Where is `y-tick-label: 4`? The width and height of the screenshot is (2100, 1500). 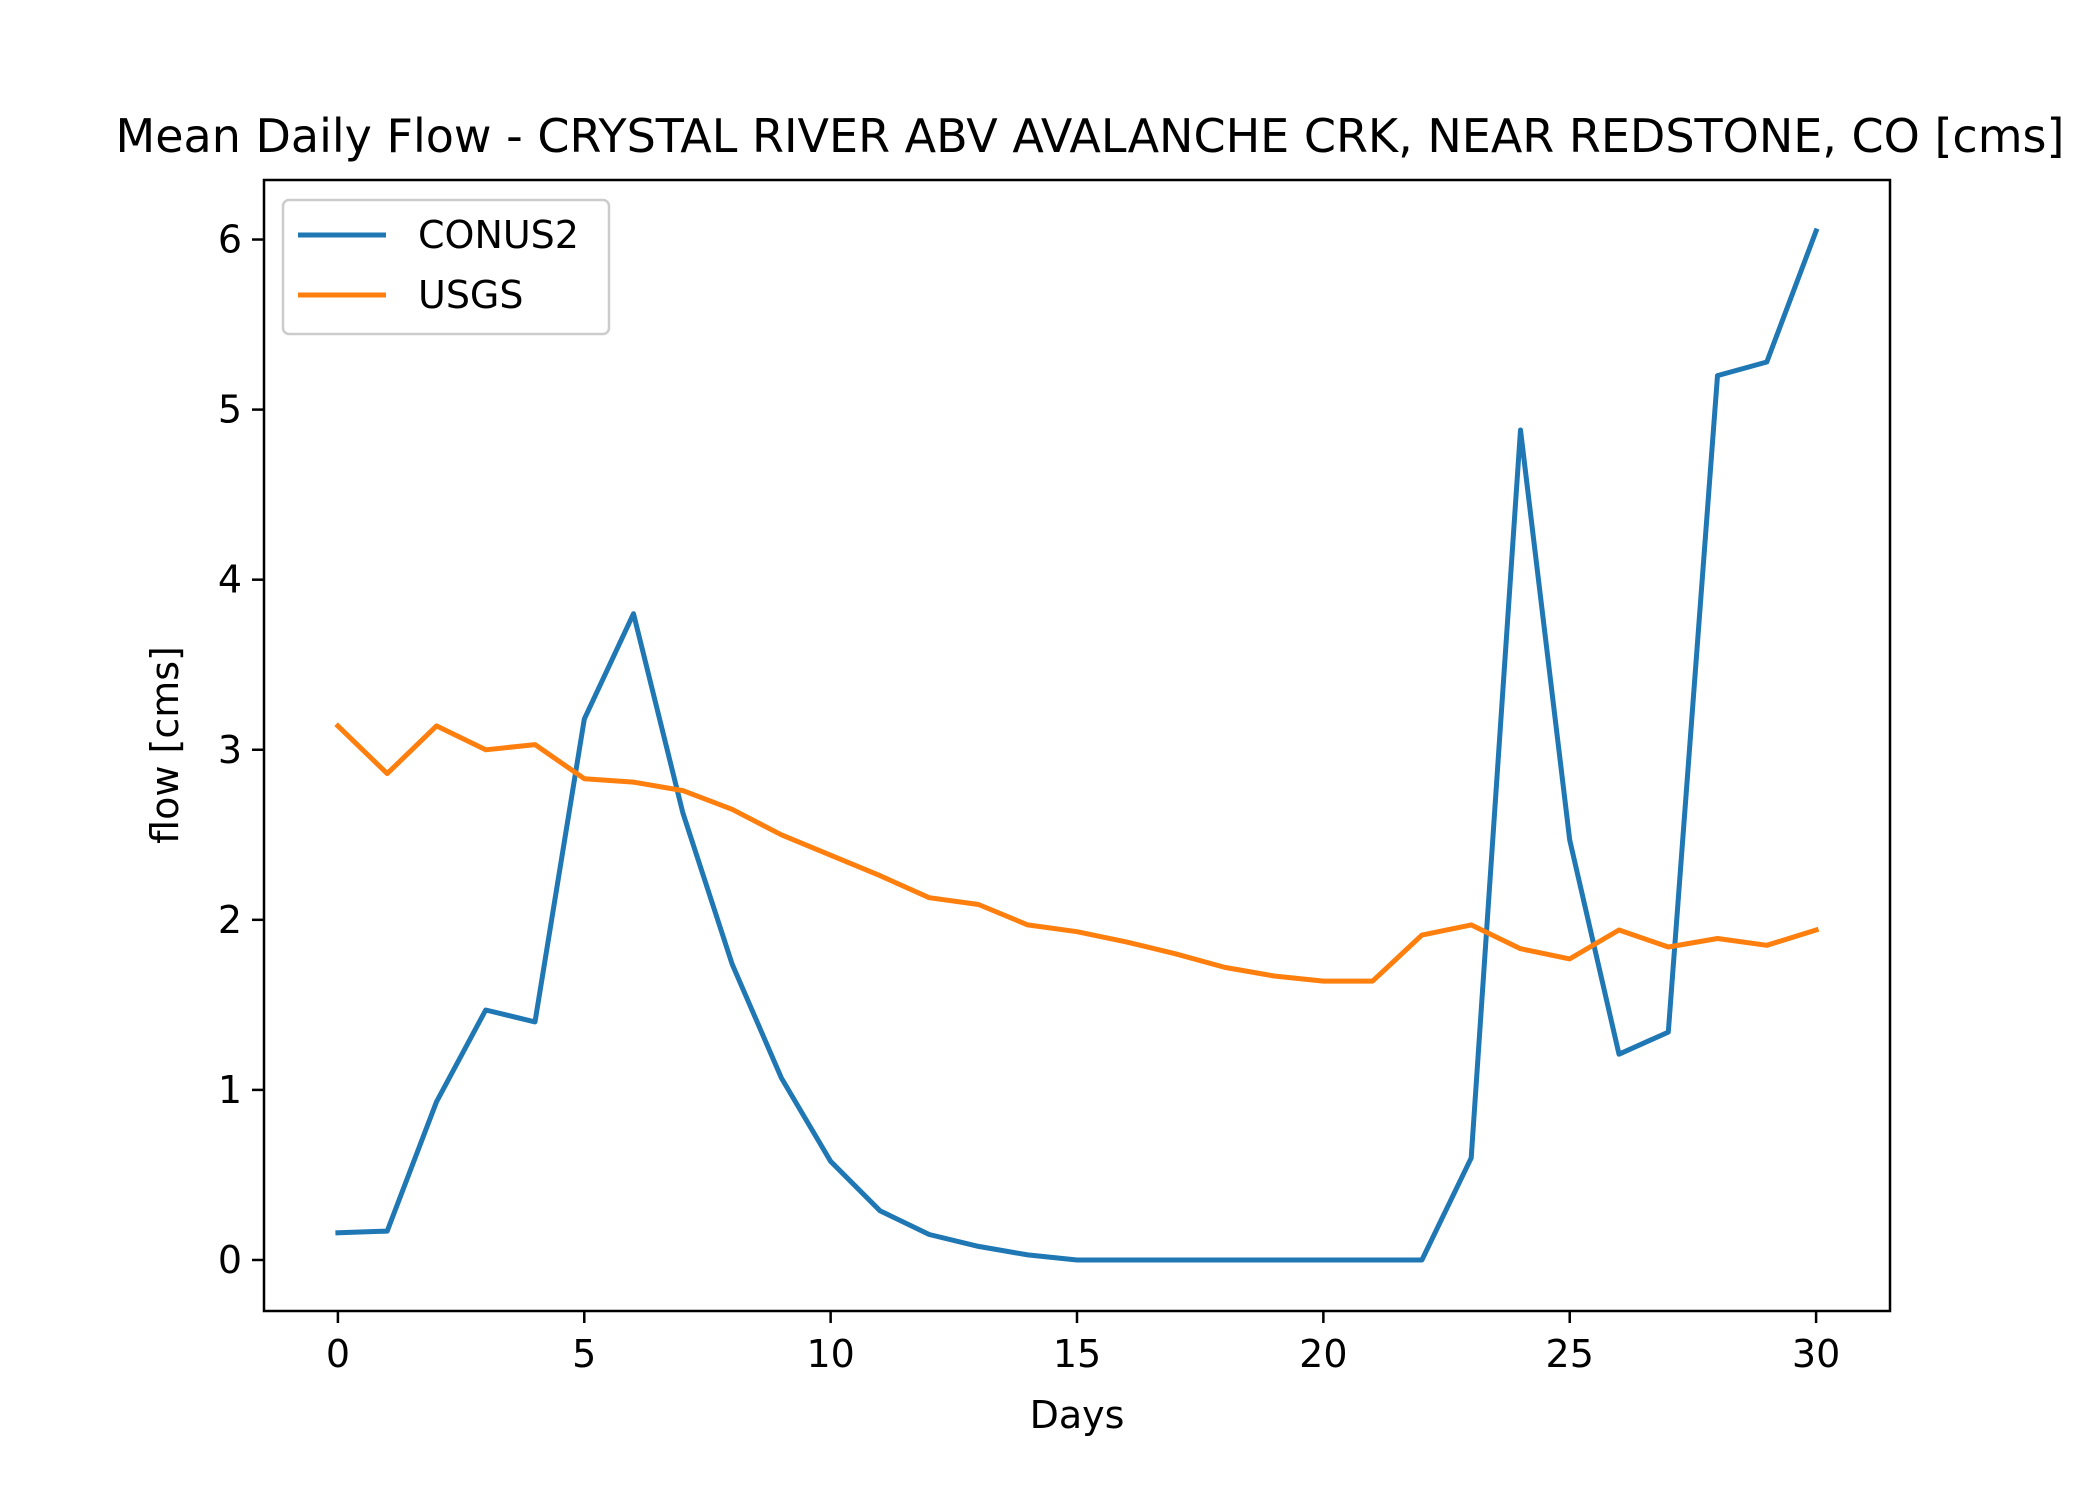 y-tick-label: 4 is located at coordinates (230, 580).